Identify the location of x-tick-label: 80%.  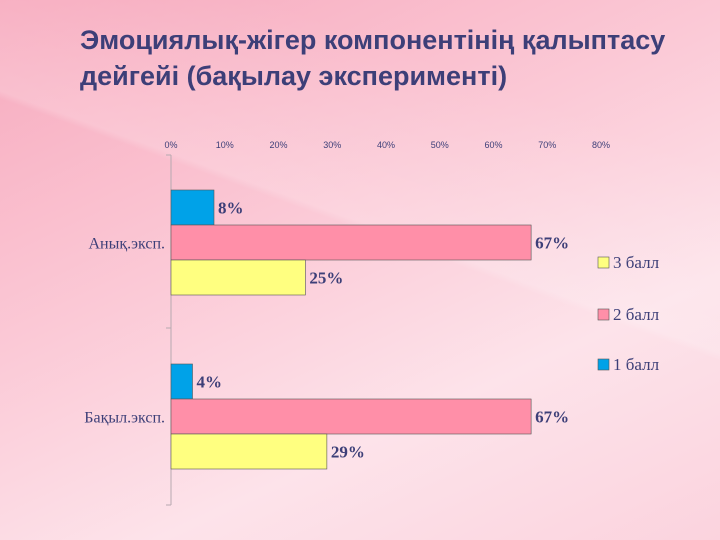
(601, 145).